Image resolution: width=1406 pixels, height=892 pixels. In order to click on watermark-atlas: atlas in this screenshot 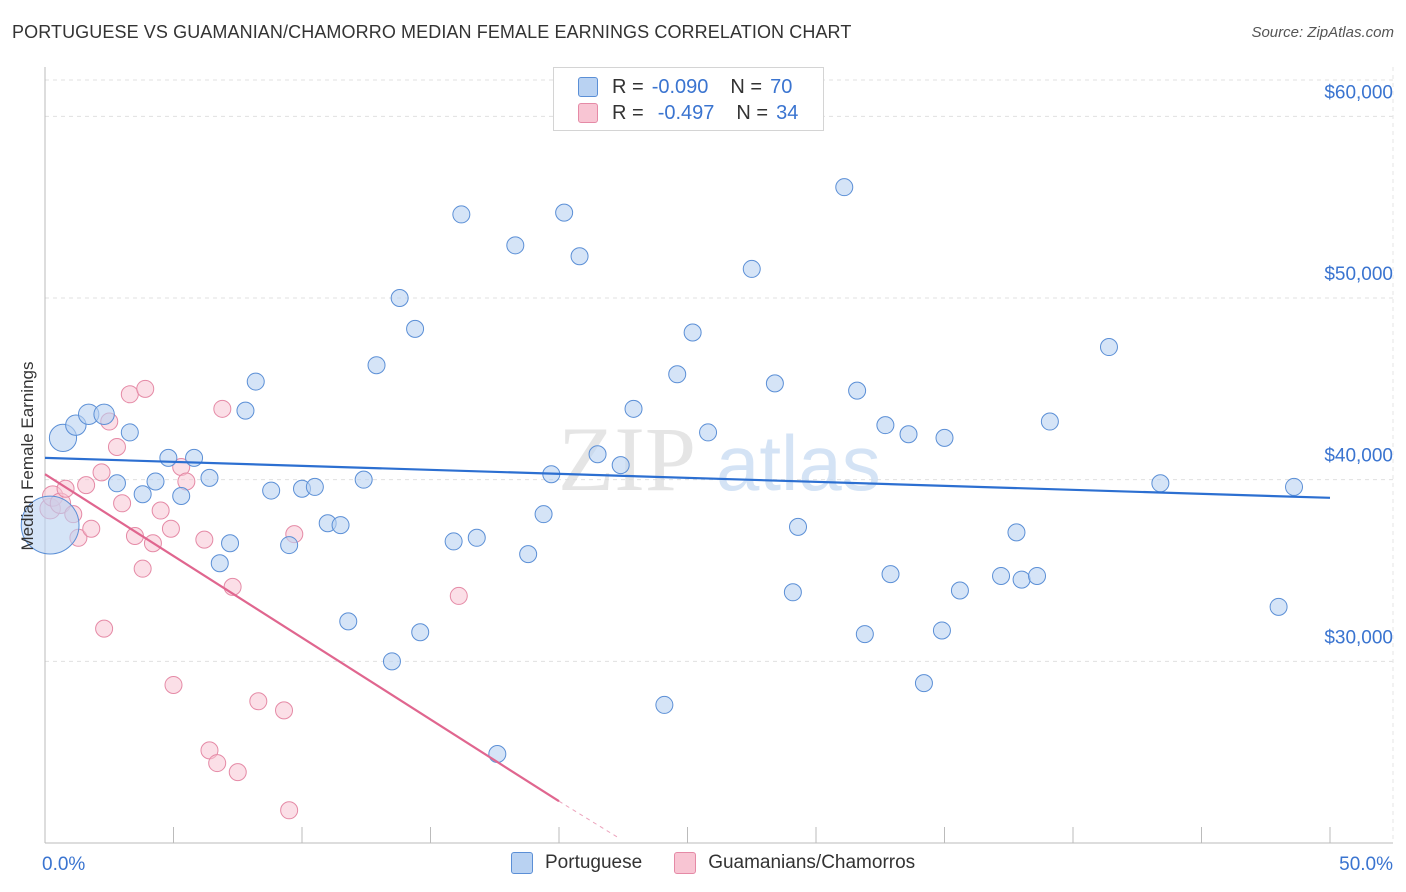, I will do `click(798, 463)`.